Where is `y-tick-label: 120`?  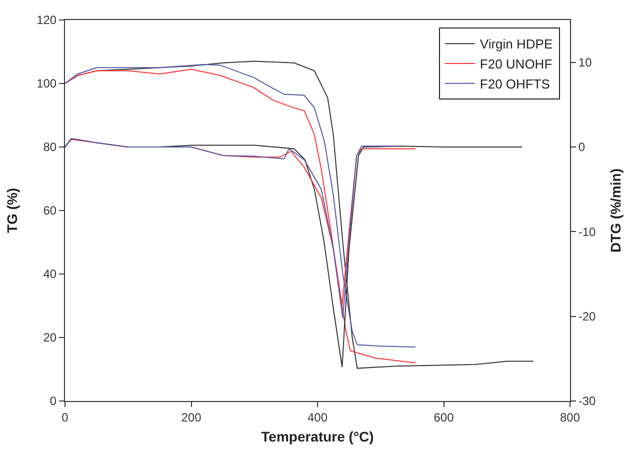
y-tick-label: 120 is located at coordinates (46, 20).